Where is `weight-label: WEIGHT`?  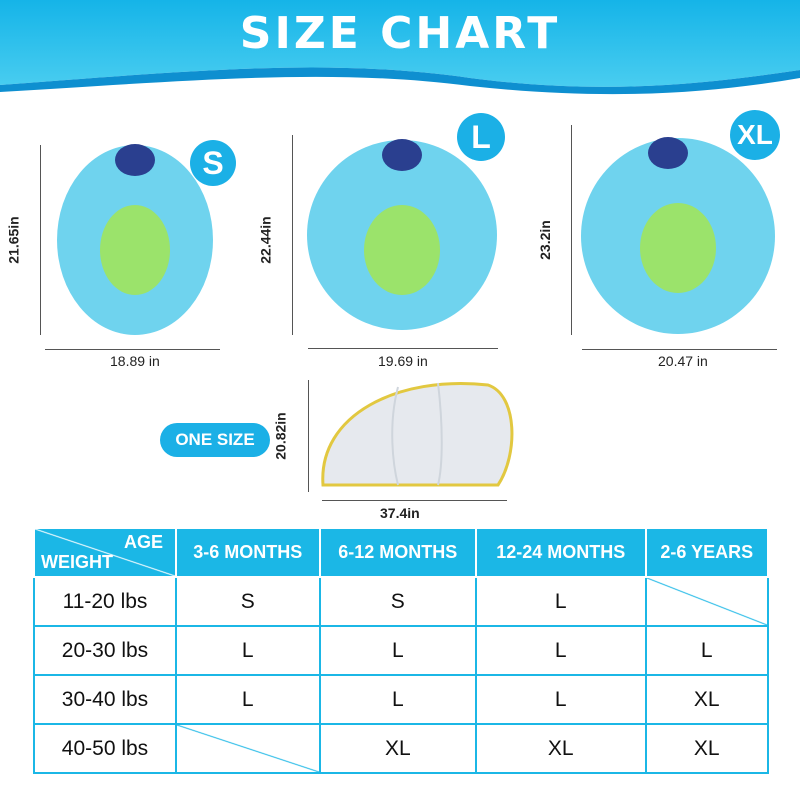 weight-label: WEIGHT is located at coordinates (77, 562).